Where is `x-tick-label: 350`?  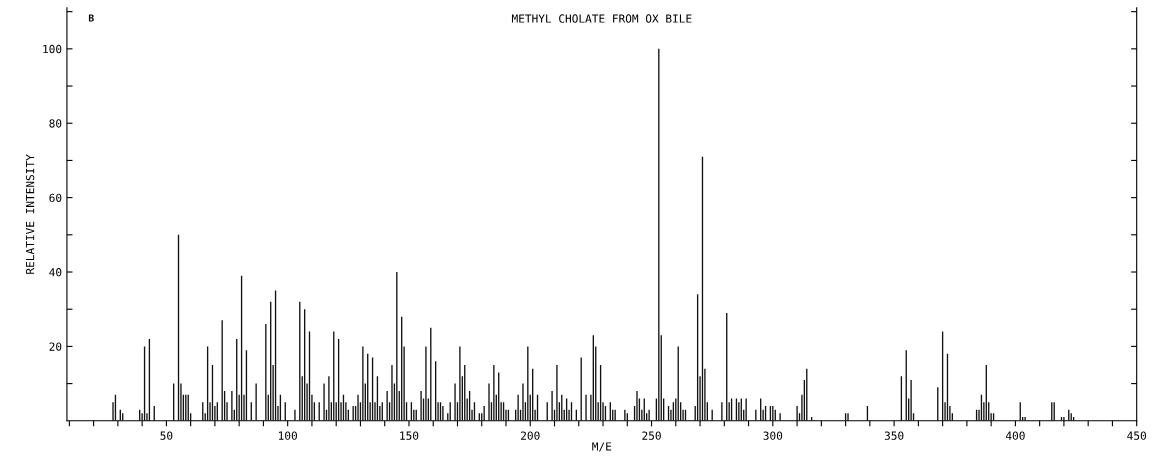 x-tick-label: 350 is located at coordinates (894, 435).